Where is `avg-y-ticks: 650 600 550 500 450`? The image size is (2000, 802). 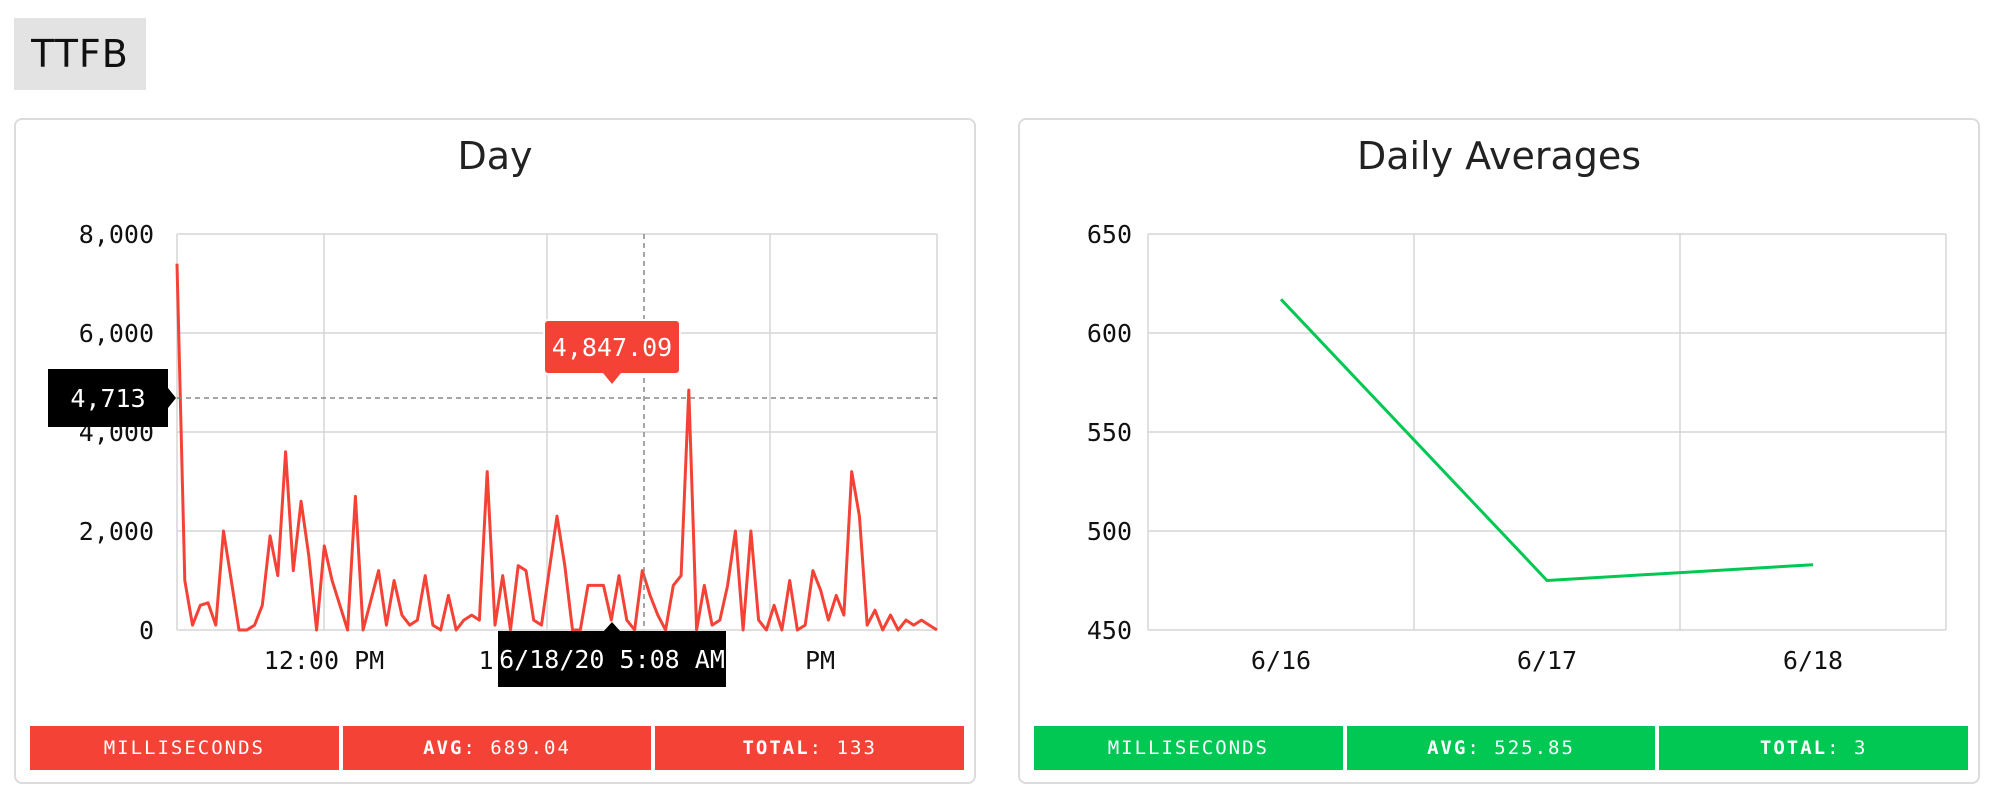
avg-y-ticks: 650 600 550 500 450 is located at coordinates (1109, 432).